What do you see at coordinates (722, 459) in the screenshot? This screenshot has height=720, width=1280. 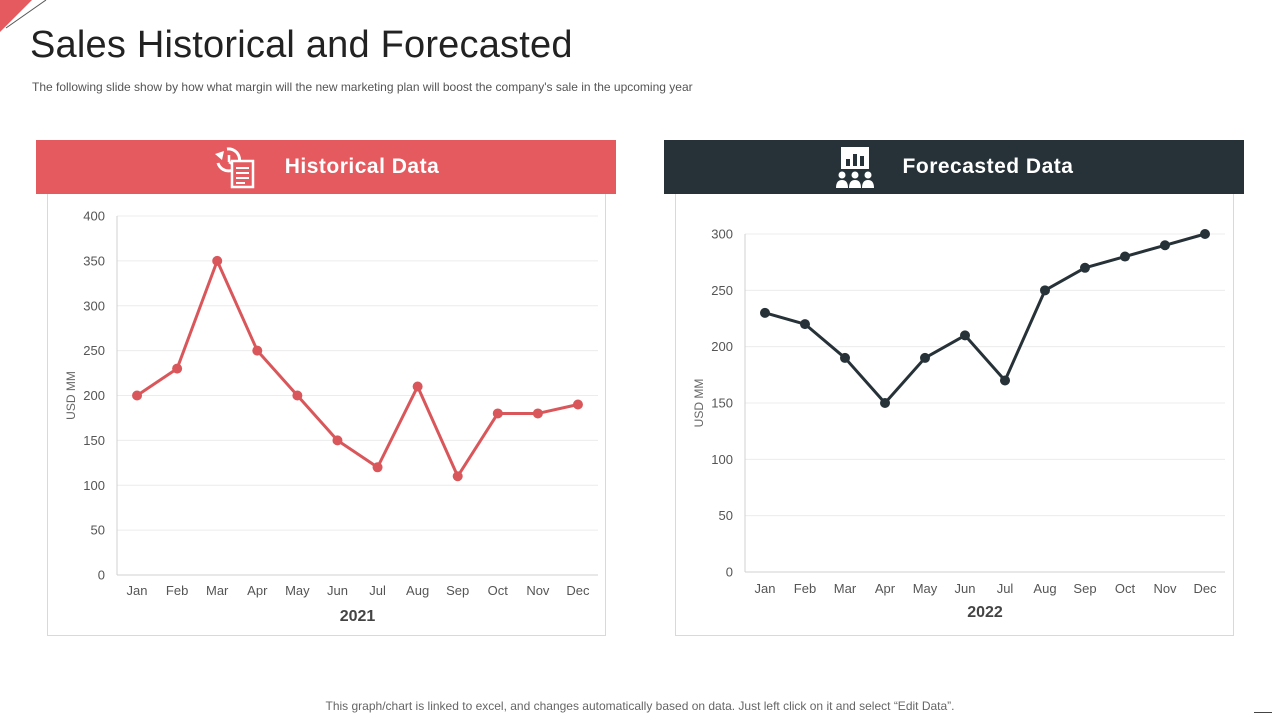 I see `forecasted-y-tick-label: 100` at bounding box center [722, 459].